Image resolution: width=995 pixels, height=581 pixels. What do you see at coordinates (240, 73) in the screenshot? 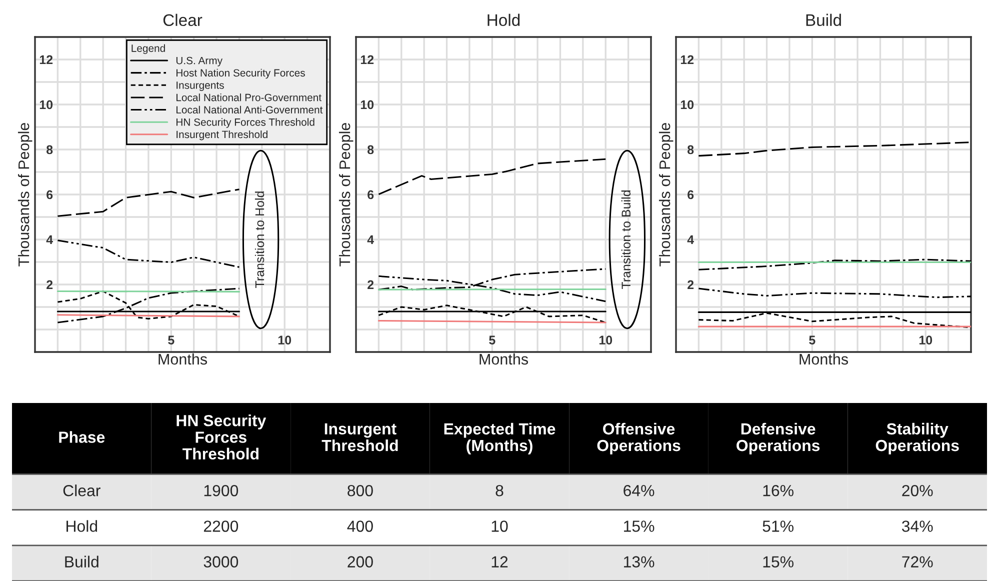
I see `legend-label: Host Nation Security Forces` at bounding box center [240, 73].